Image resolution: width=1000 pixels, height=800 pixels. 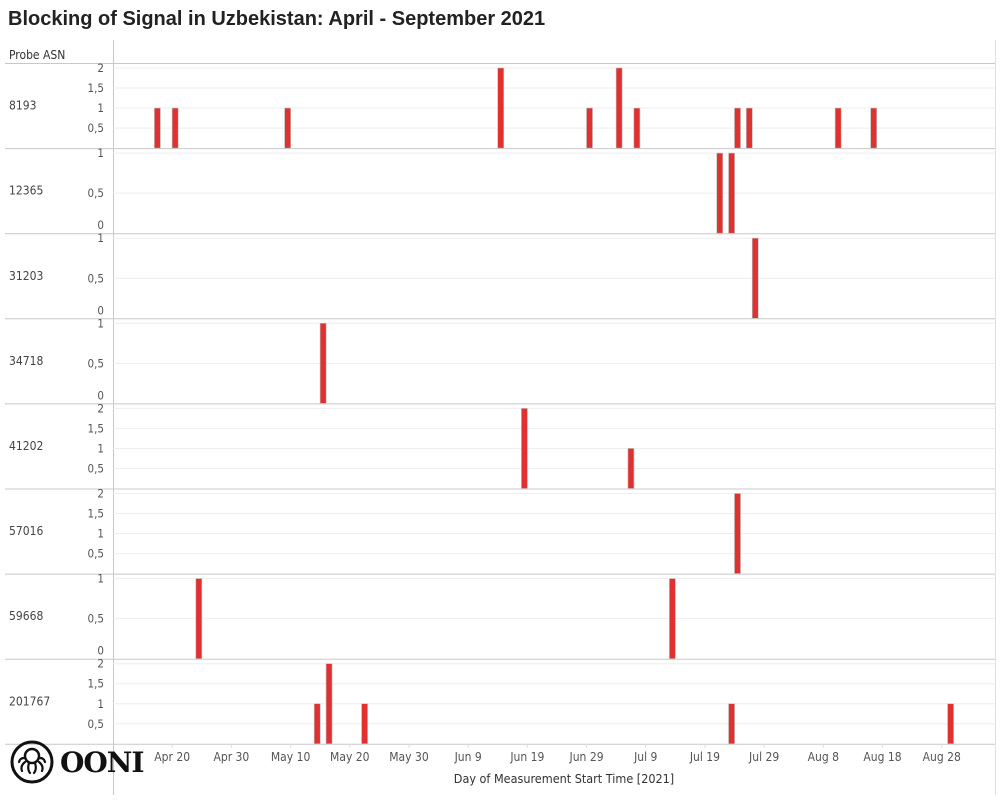 I want to click on x-axis-title: Day of Measurement Start Time [2021], so click(x=564, y=778).